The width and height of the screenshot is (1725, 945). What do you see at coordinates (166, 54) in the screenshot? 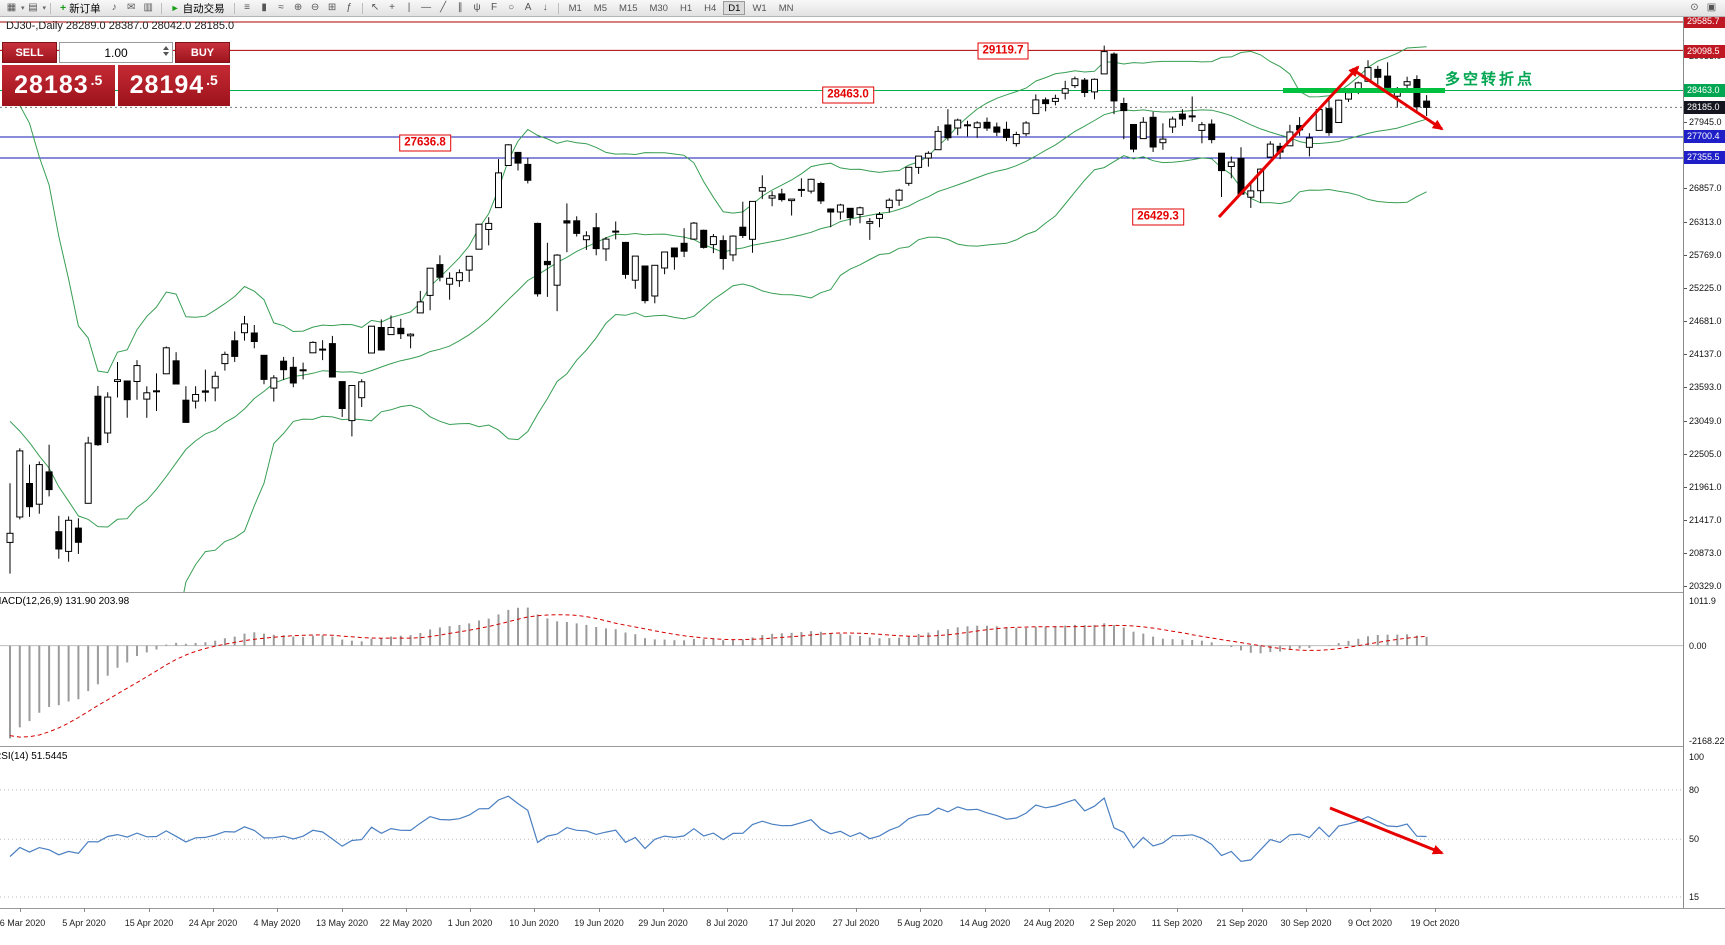
I see `volume-down-icon` at bounding box center [166, 54].